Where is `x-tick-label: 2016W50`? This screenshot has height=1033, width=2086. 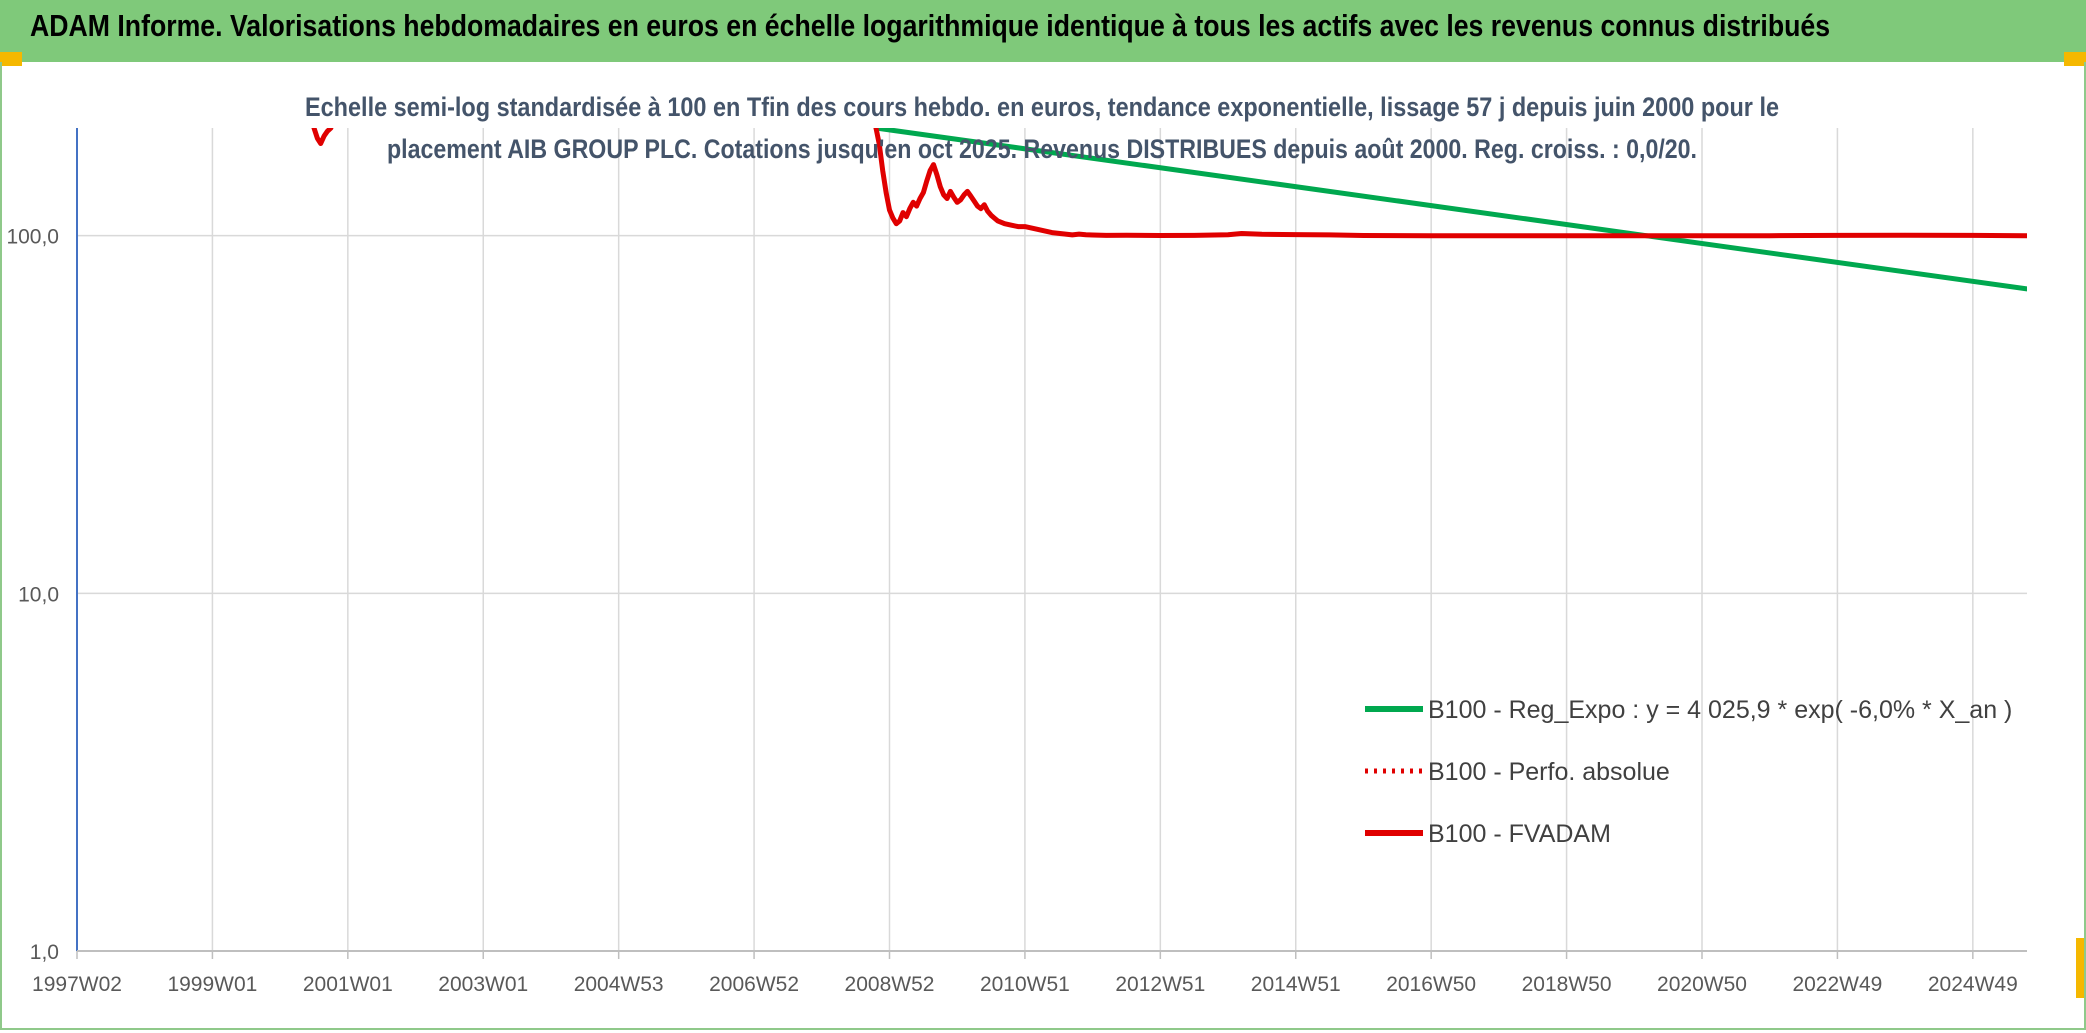 x-tick-label: 2016W50 is located at coordinates (1431, 984).